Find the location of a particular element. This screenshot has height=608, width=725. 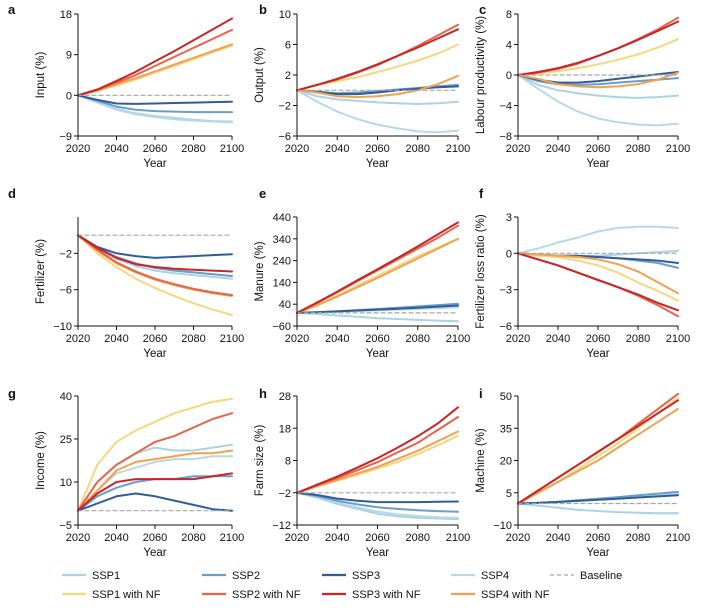

y-tick-label: −12 is located at coordinates (281, 526).